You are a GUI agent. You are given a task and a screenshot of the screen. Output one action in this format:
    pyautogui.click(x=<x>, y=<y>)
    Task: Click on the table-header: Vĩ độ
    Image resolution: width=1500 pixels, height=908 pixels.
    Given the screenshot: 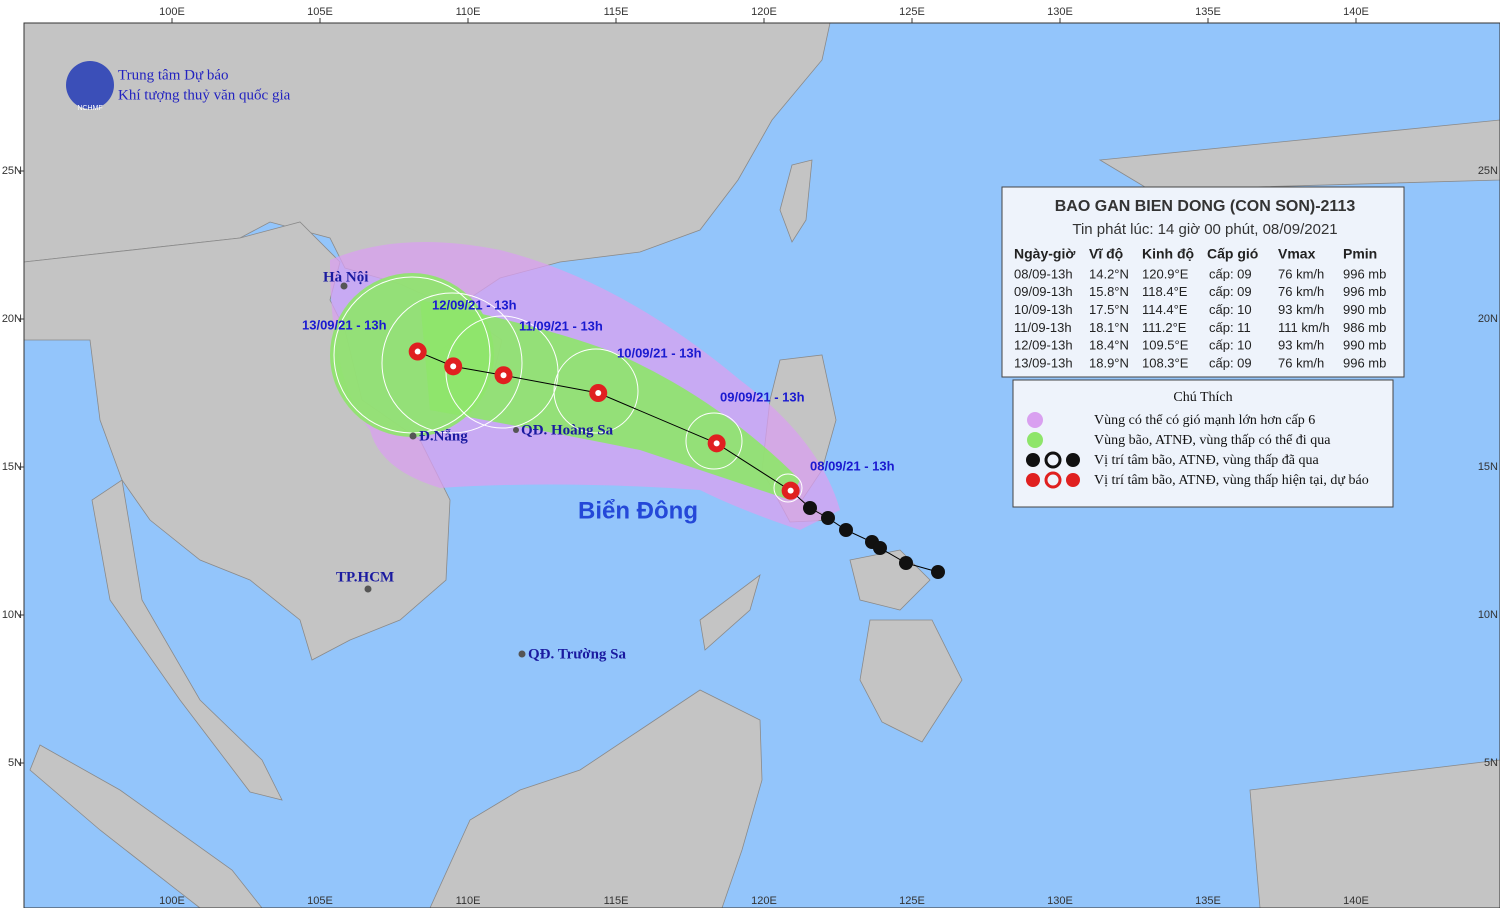 What is the action you would take?
    pyautogui.click(x=1106, y=254)
    